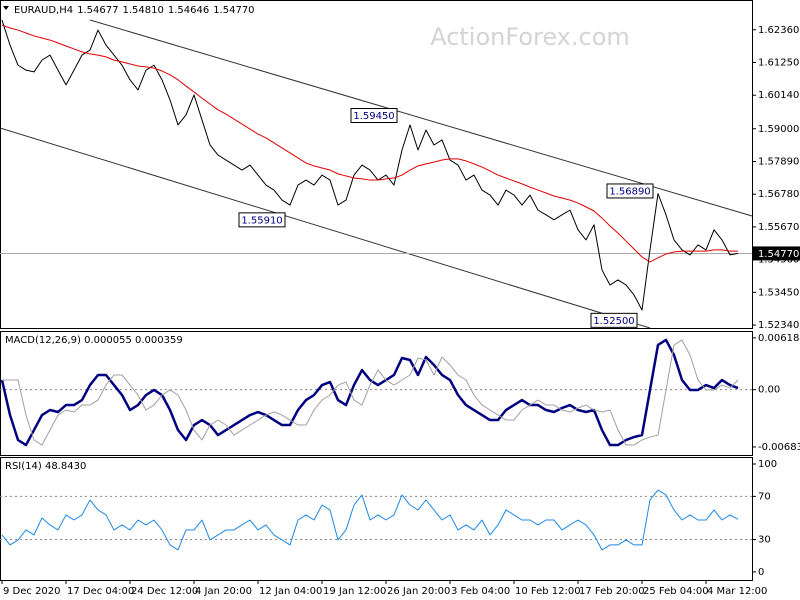 Image resolution: width=800 pixels, height=600 pixels. Describe the element at coordinates (767, 464) in the screenshot. I see `y-tick-label: 100` at that location.